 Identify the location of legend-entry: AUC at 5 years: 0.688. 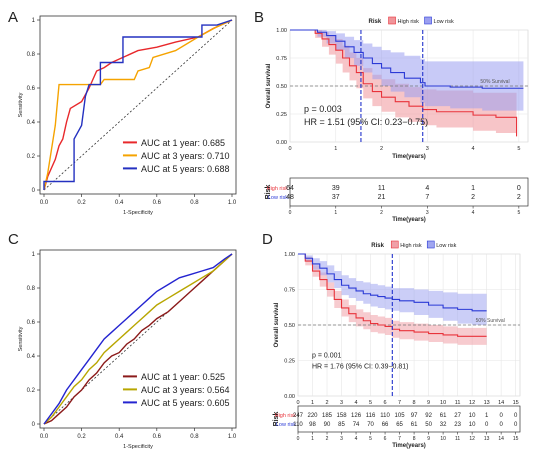
(185, 169).